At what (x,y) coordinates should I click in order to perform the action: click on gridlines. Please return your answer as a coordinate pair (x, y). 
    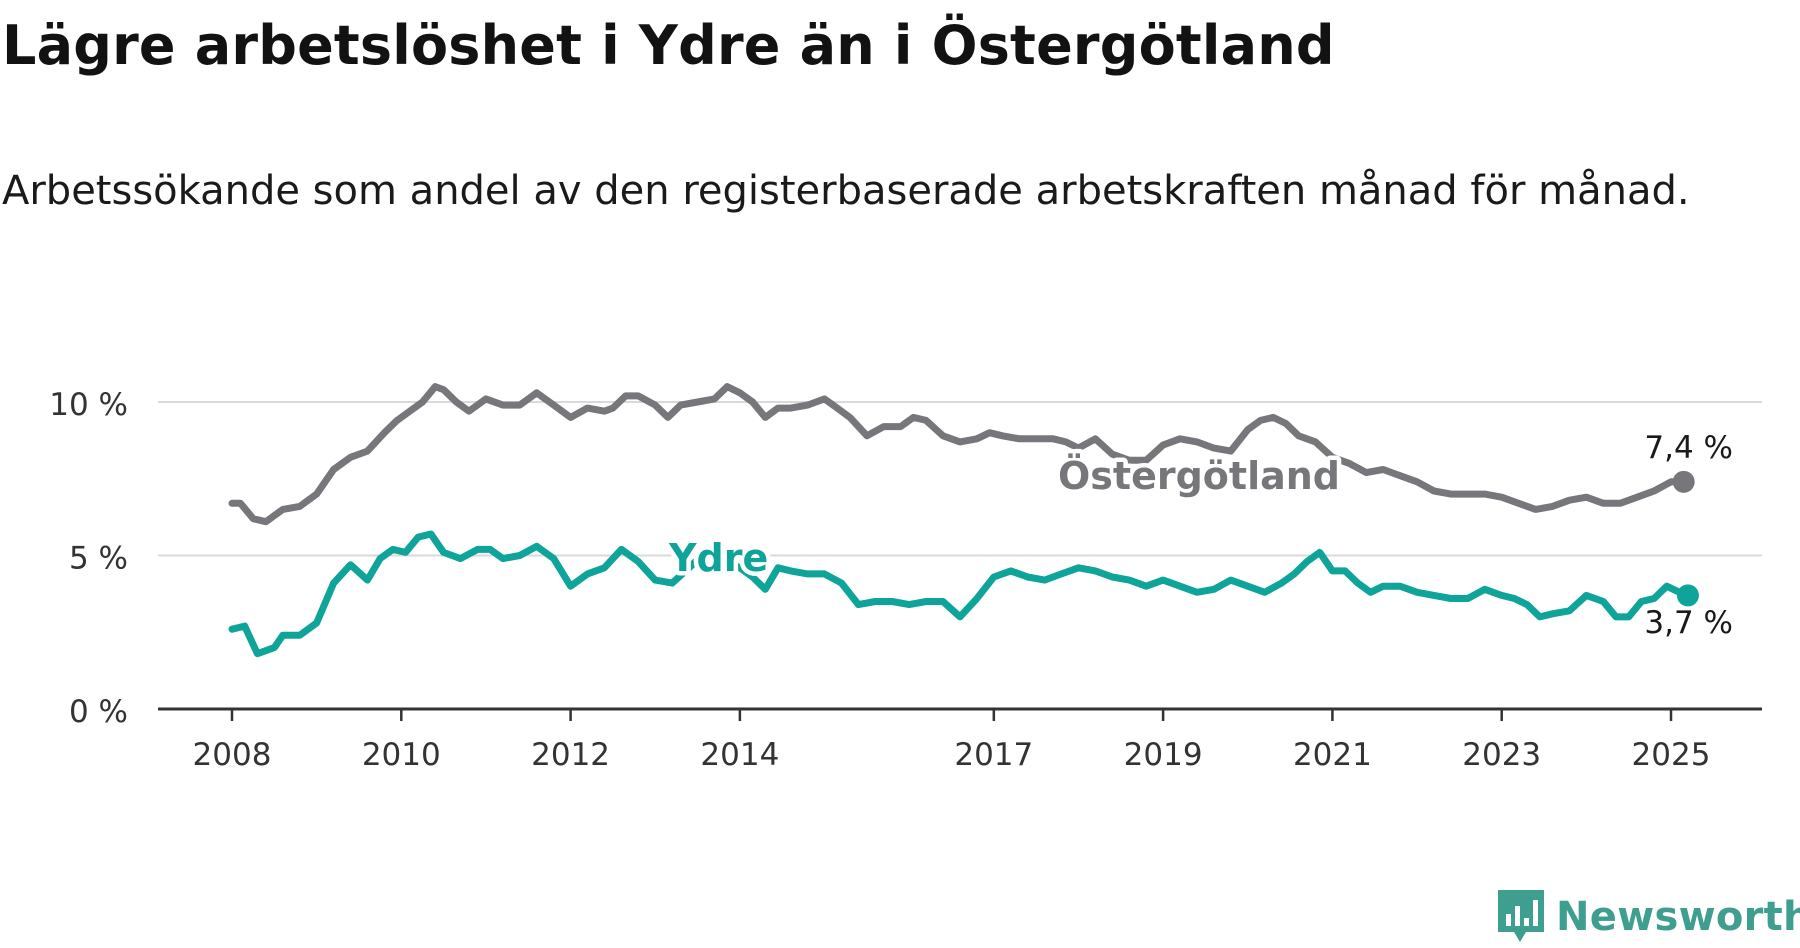
    Looking at the image, I should click on (960, 479).